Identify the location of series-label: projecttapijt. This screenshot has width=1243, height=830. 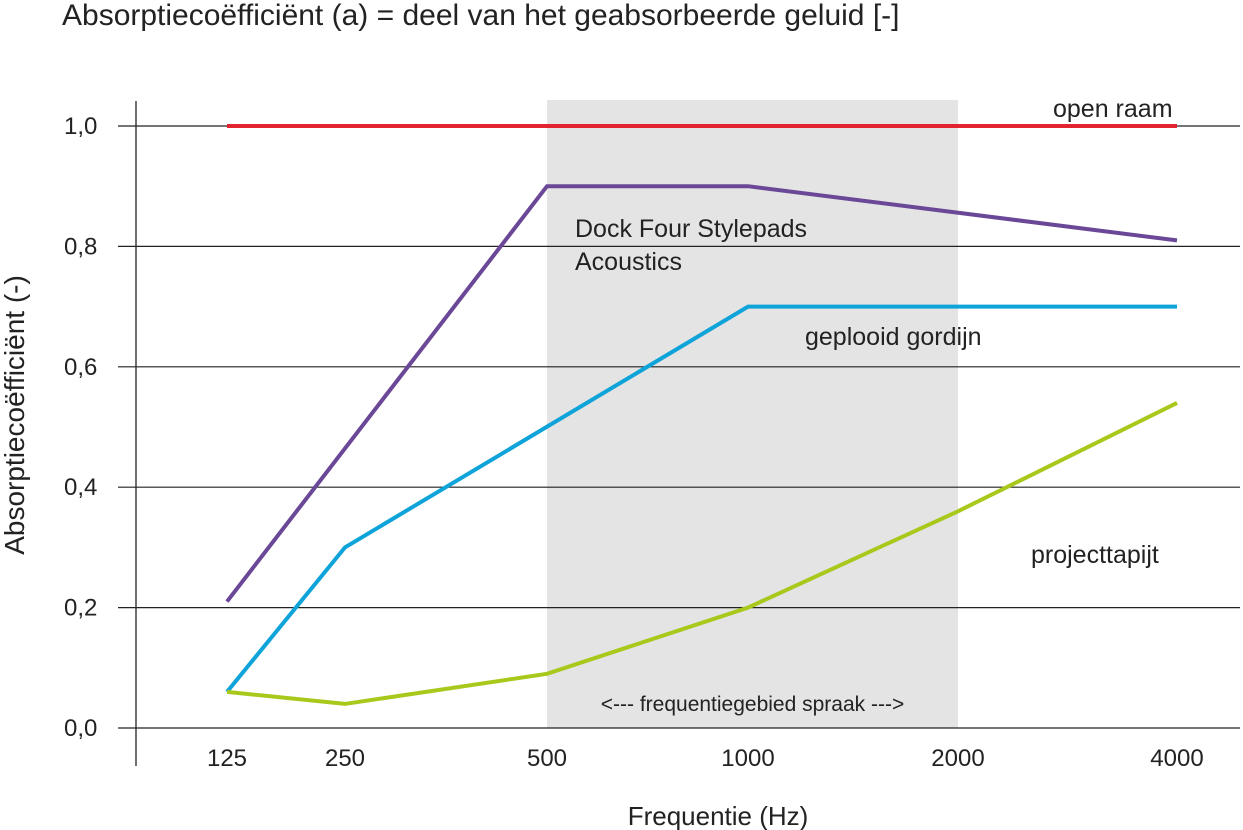
(1095, 555).